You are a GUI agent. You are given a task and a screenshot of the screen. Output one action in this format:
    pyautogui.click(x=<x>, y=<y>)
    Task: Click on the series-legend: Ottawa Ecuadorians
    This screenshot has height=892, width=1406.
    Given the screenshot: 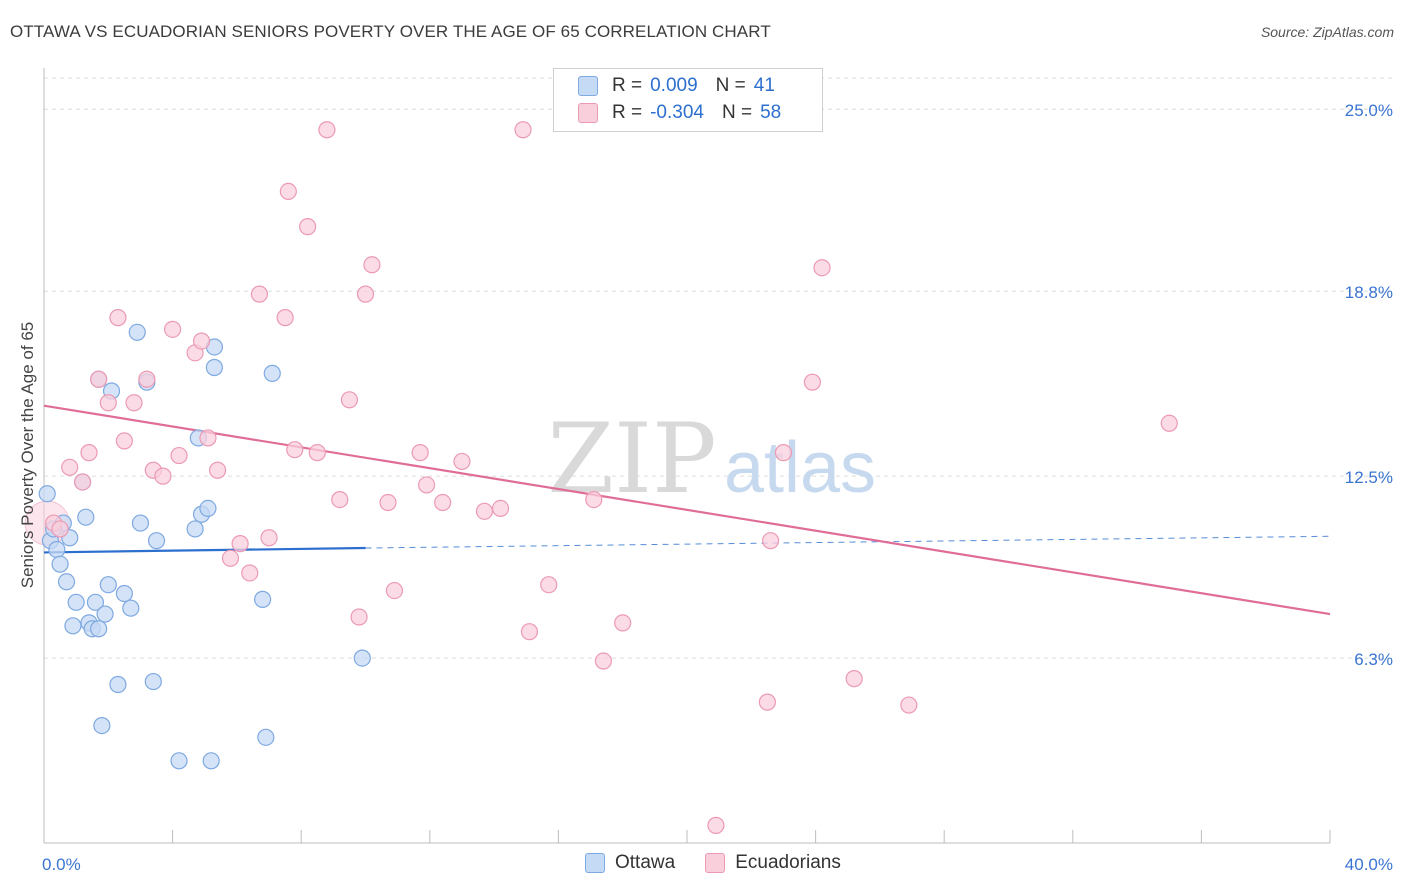 What is the action you would take?
    pyautogui.click(x=728, y=863)
    